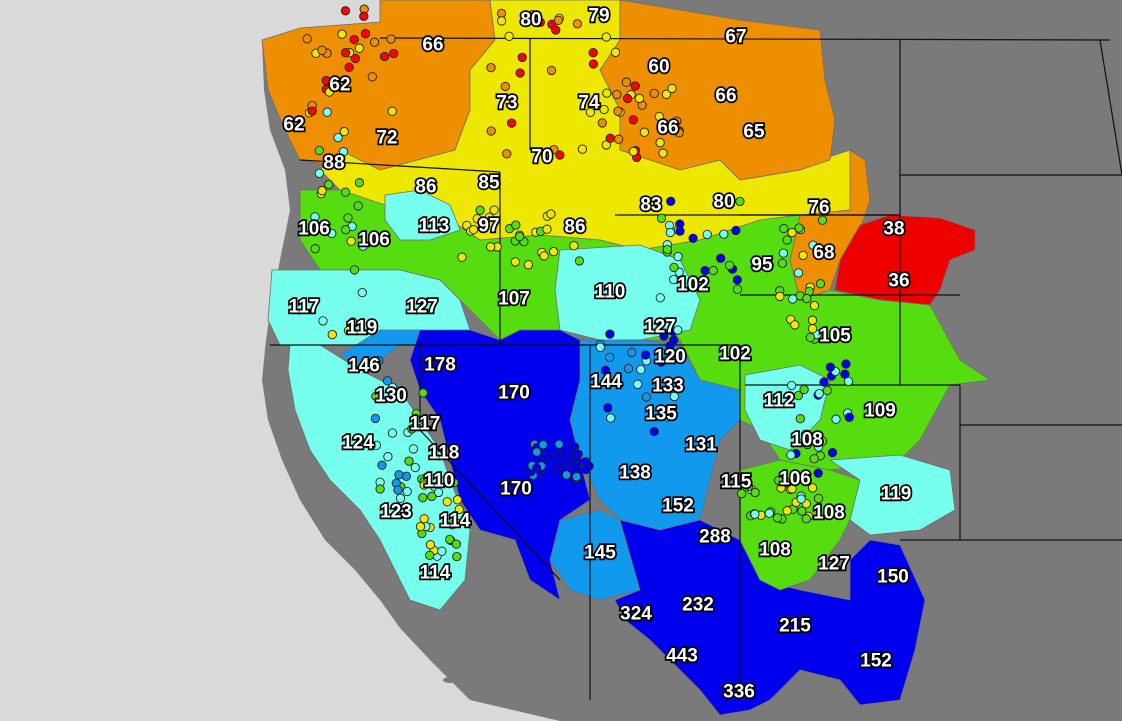 The image size is (1122, 721). What do you see at coordinates (506, 103) in the screenshot?
I see `basin-value-label: 73` at bounding box center [506, 103].